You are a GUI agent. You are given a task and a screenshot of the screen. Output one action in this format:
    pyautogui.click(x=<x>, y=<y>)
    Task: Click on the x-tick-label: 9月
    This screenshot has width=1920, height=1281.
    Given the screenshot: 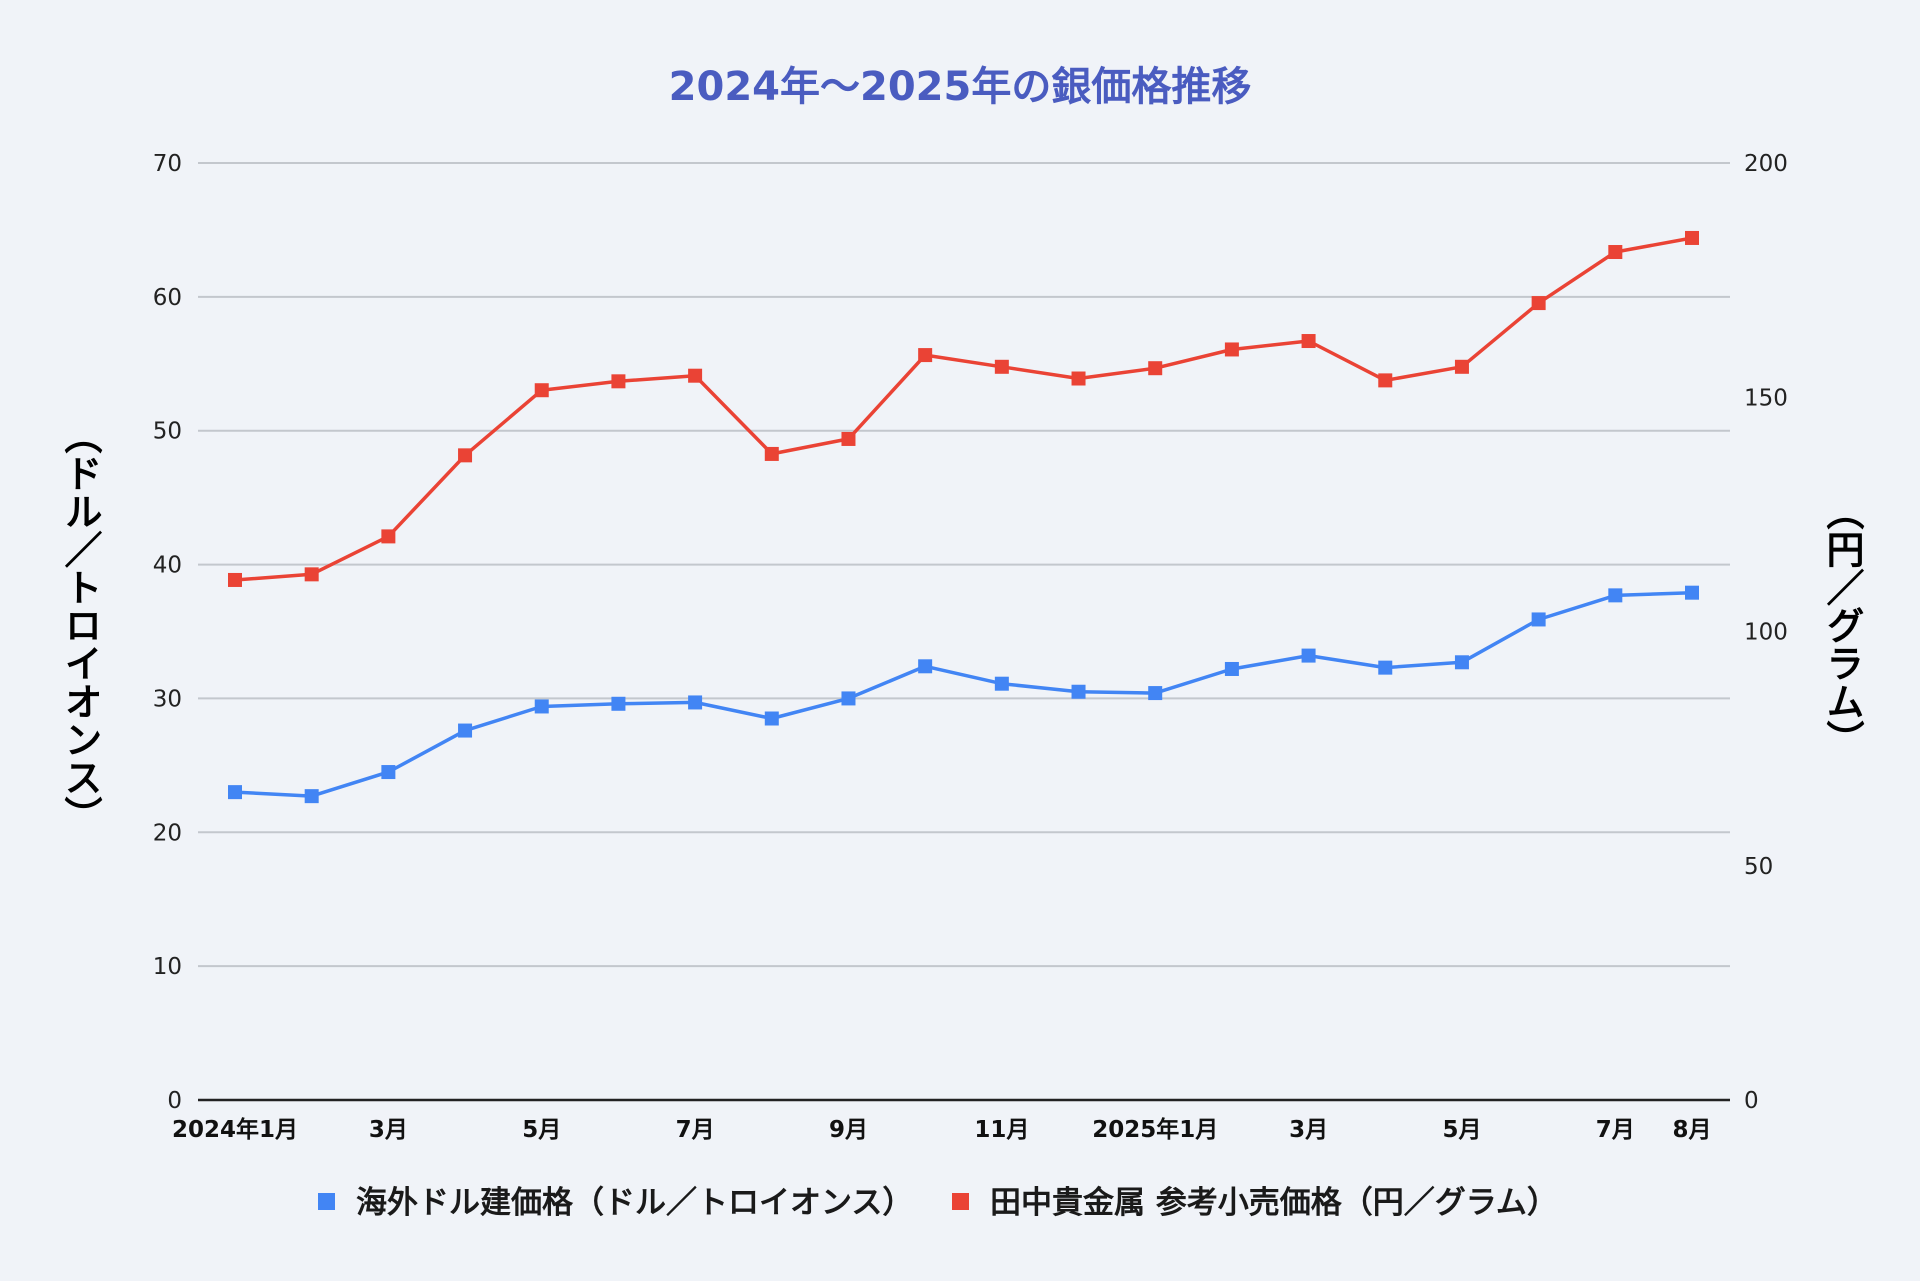 What is the action you would take?
    pyautogui.click(x=848, y=1130)
    